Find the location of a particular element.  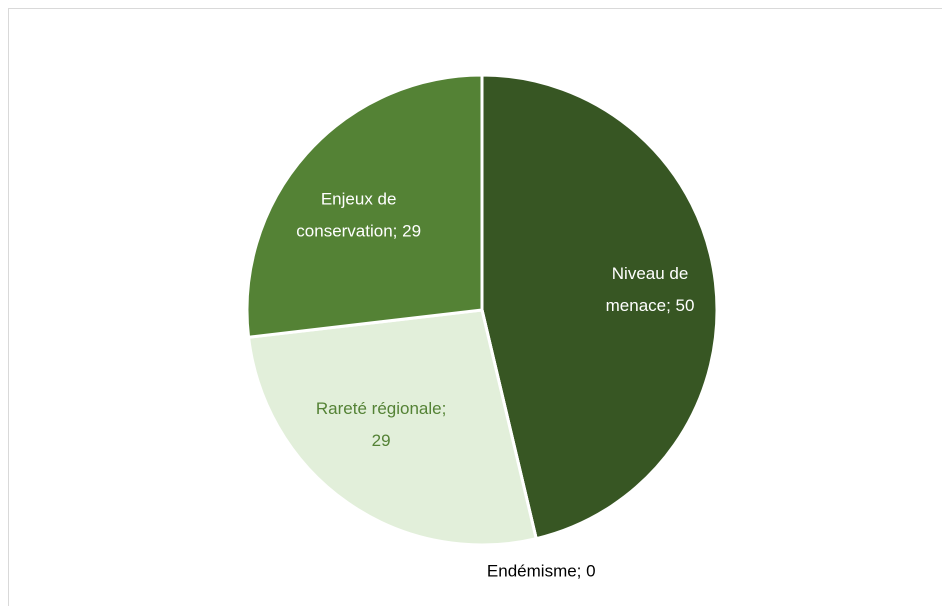

data-label: Niveau de is located at coordinates (650, 273).